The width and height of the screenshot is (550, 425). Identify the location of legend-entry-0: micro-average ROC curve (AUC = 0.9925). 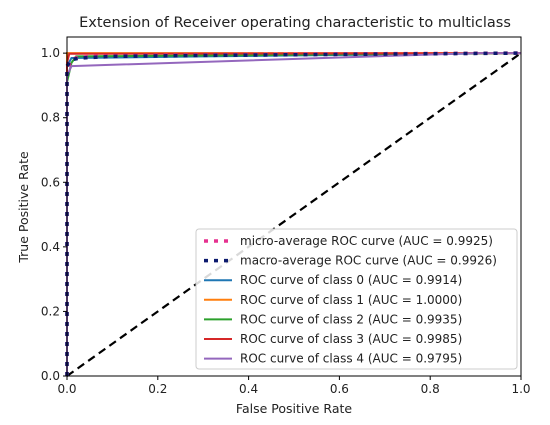
(366, 241).